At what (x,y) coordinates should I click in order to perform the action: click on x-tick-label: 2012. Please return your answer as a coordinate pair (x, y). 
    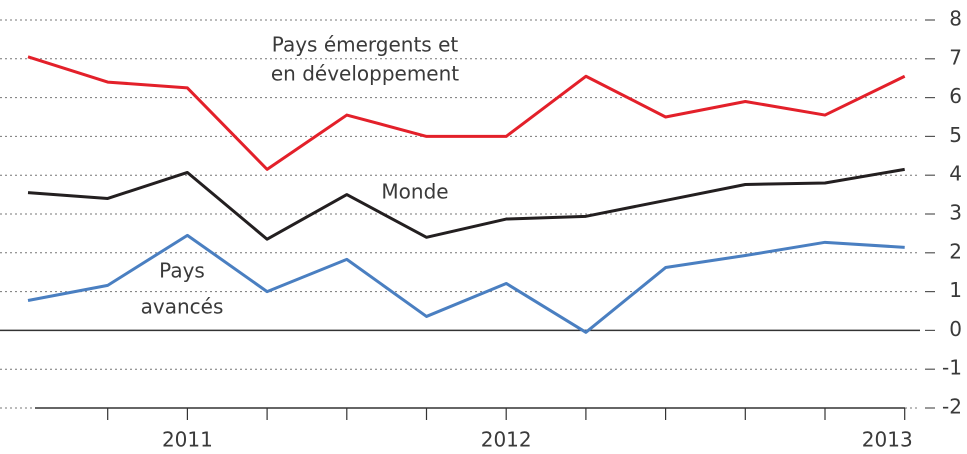
    Looking at the image, I should click on (506, 440).